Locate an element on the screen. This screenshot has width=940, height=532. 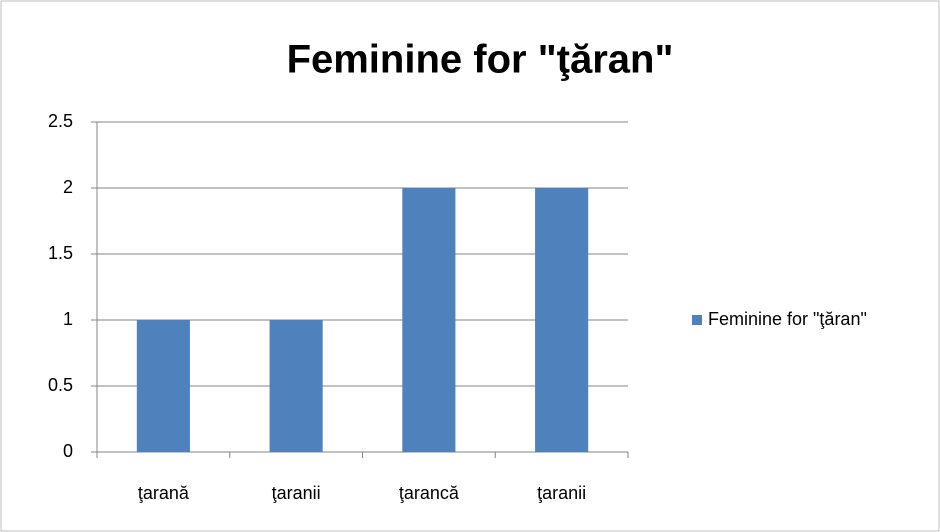
y-tick-label: 2.5 is located at coordinates (60, 121).